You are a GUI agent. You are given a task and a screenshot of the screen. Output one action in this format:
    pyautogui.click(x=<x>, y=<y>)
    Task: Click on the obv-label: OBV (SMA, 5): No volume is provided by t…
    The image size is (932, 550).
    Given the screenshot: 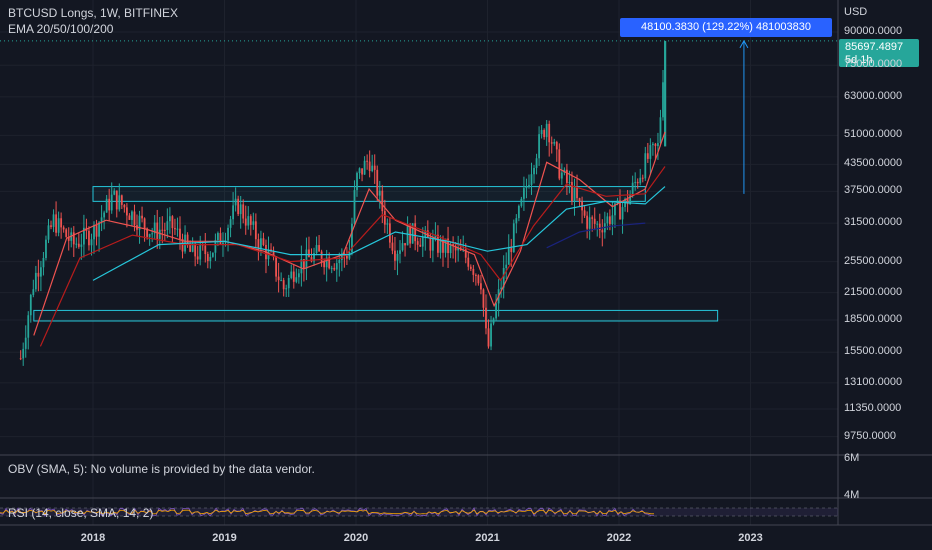 What is the action you would take?
    pyautogui.click(x=161, y=469)
    